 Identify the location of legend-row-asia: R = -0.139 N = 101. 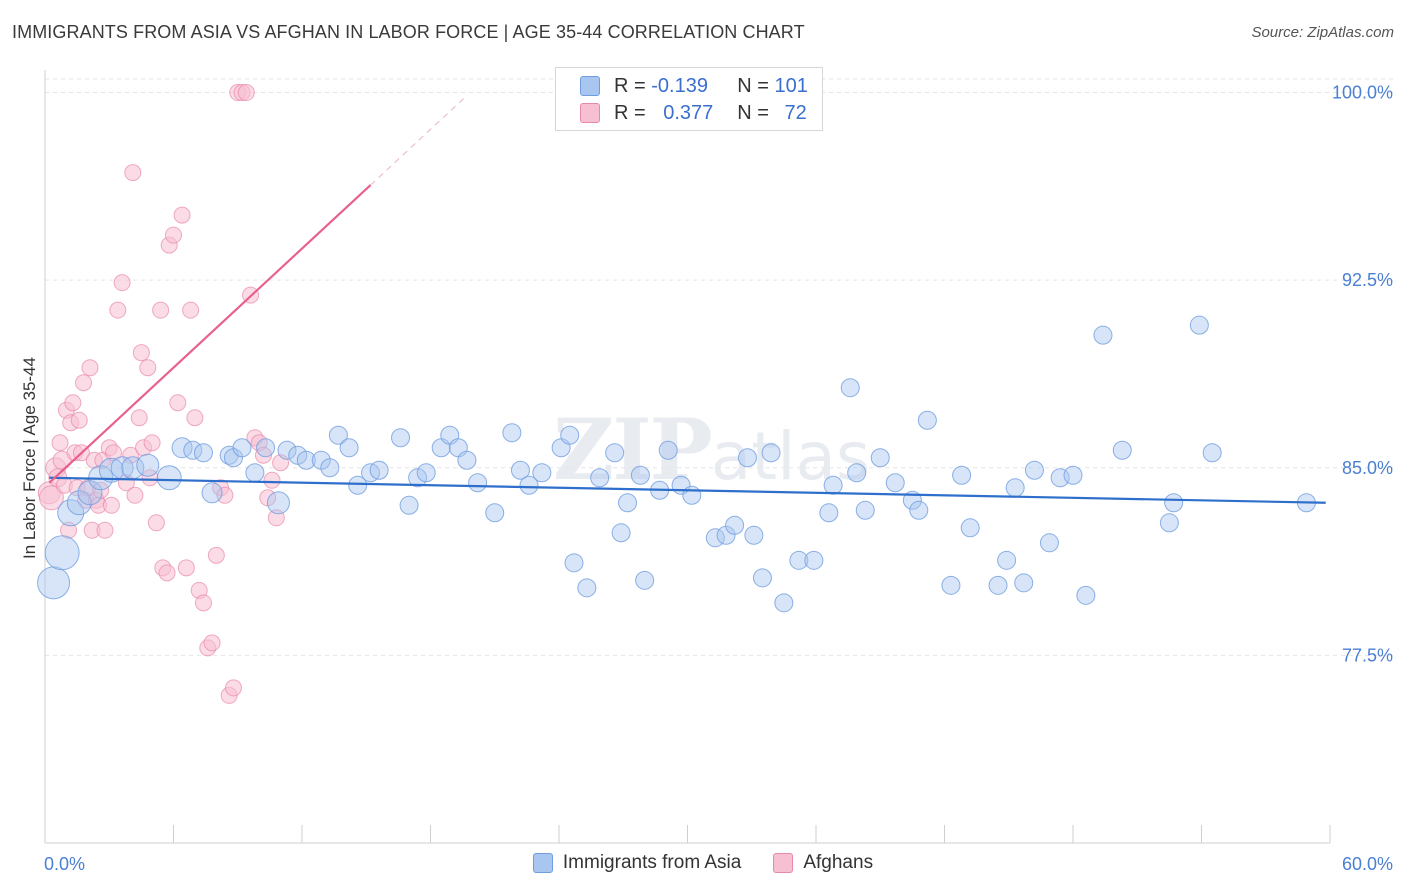
(694, 86).